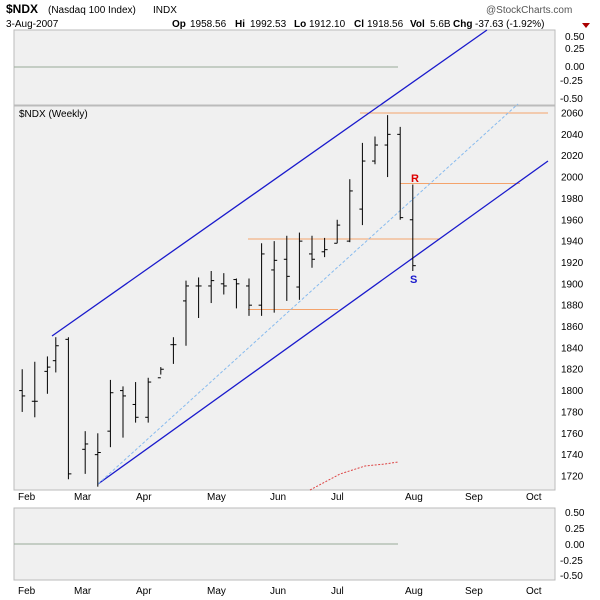 This screenshot has height=600, width=600. I want to click on top-tick: 0.25, so click(575, 49).